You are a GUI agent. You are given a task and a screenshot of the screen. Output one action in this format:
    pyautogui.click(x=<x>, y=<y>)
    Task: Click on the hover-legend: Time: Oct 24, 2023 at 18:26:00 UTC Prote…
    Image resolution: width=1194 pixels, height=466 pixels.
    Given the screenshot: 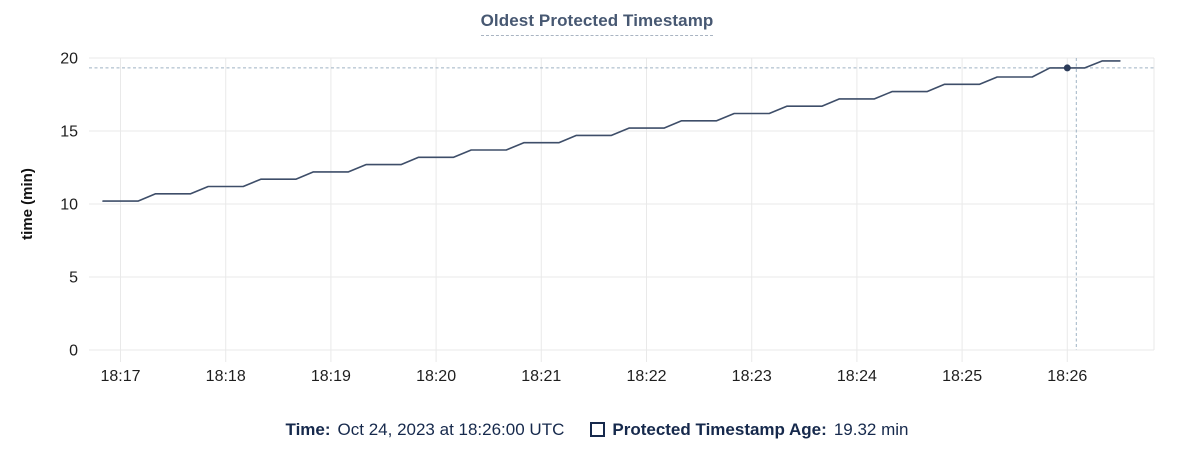 What is the action you would take?
    pyautogui.click(x=597, y=429)
    